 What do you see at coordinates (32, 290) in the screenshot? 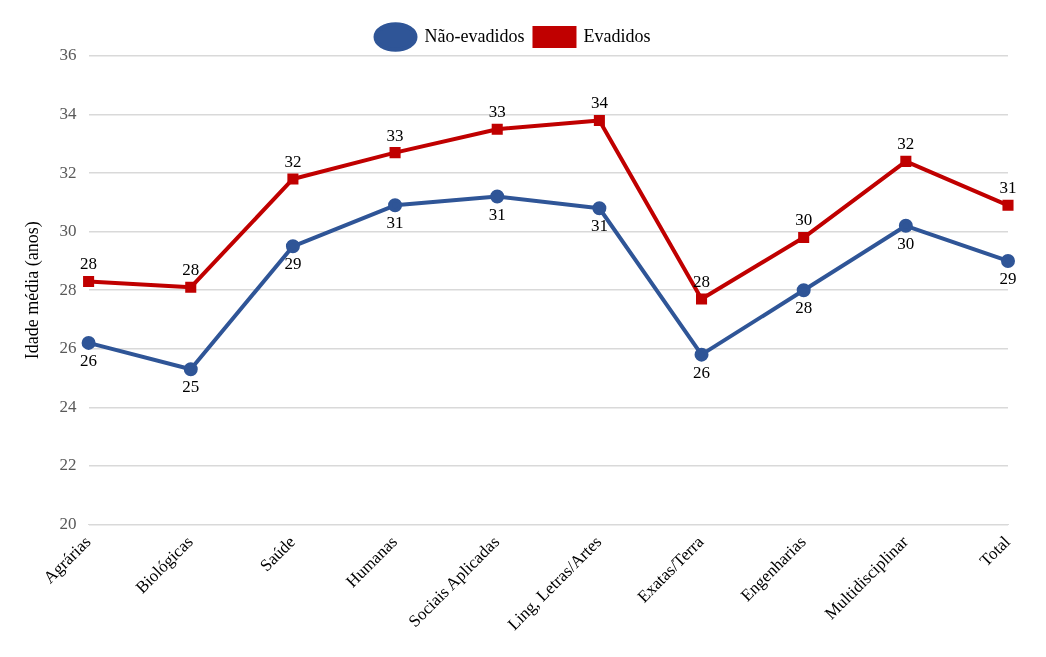
I see `y-axis-title: Idade média (anos)` at bounding box center [32, 290].